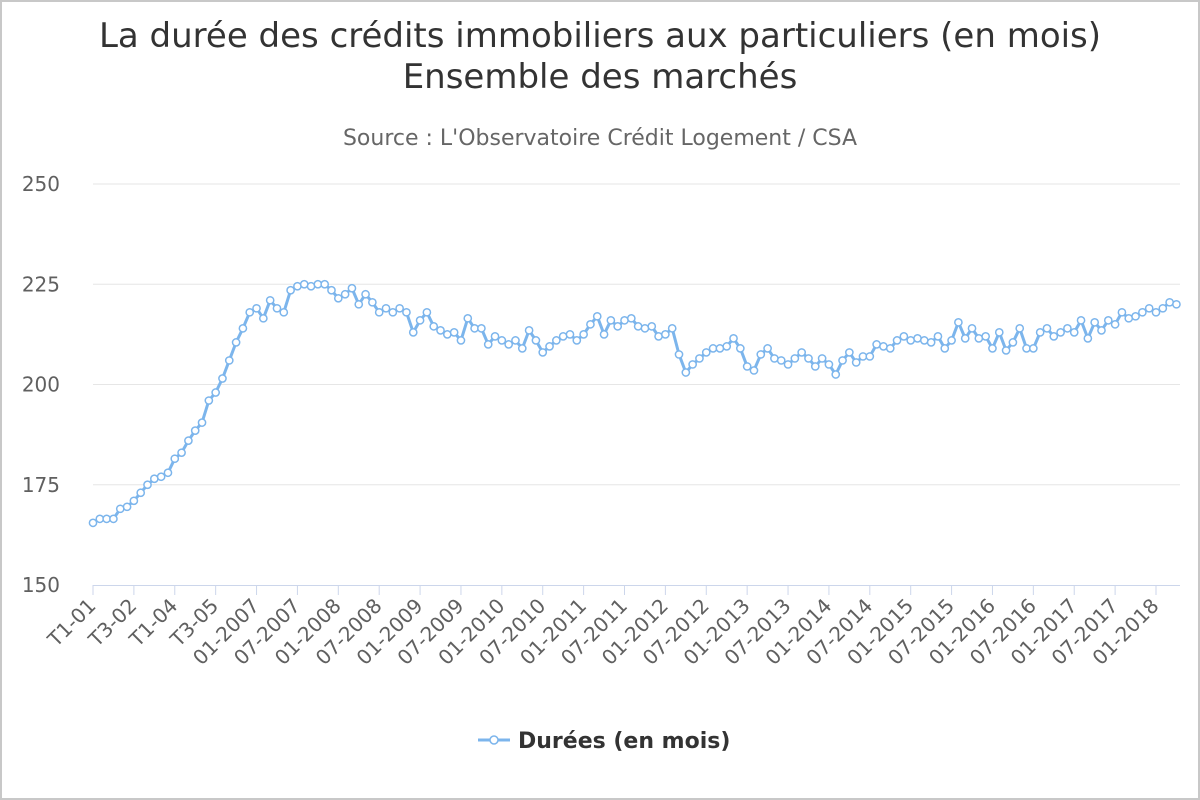 The image size is (1200, 800). What do you see at coordinates (600, 77) in the screenshot?
I see `chart-title-line-2: Ensemble des marchés` at bounding box center [600, 77].